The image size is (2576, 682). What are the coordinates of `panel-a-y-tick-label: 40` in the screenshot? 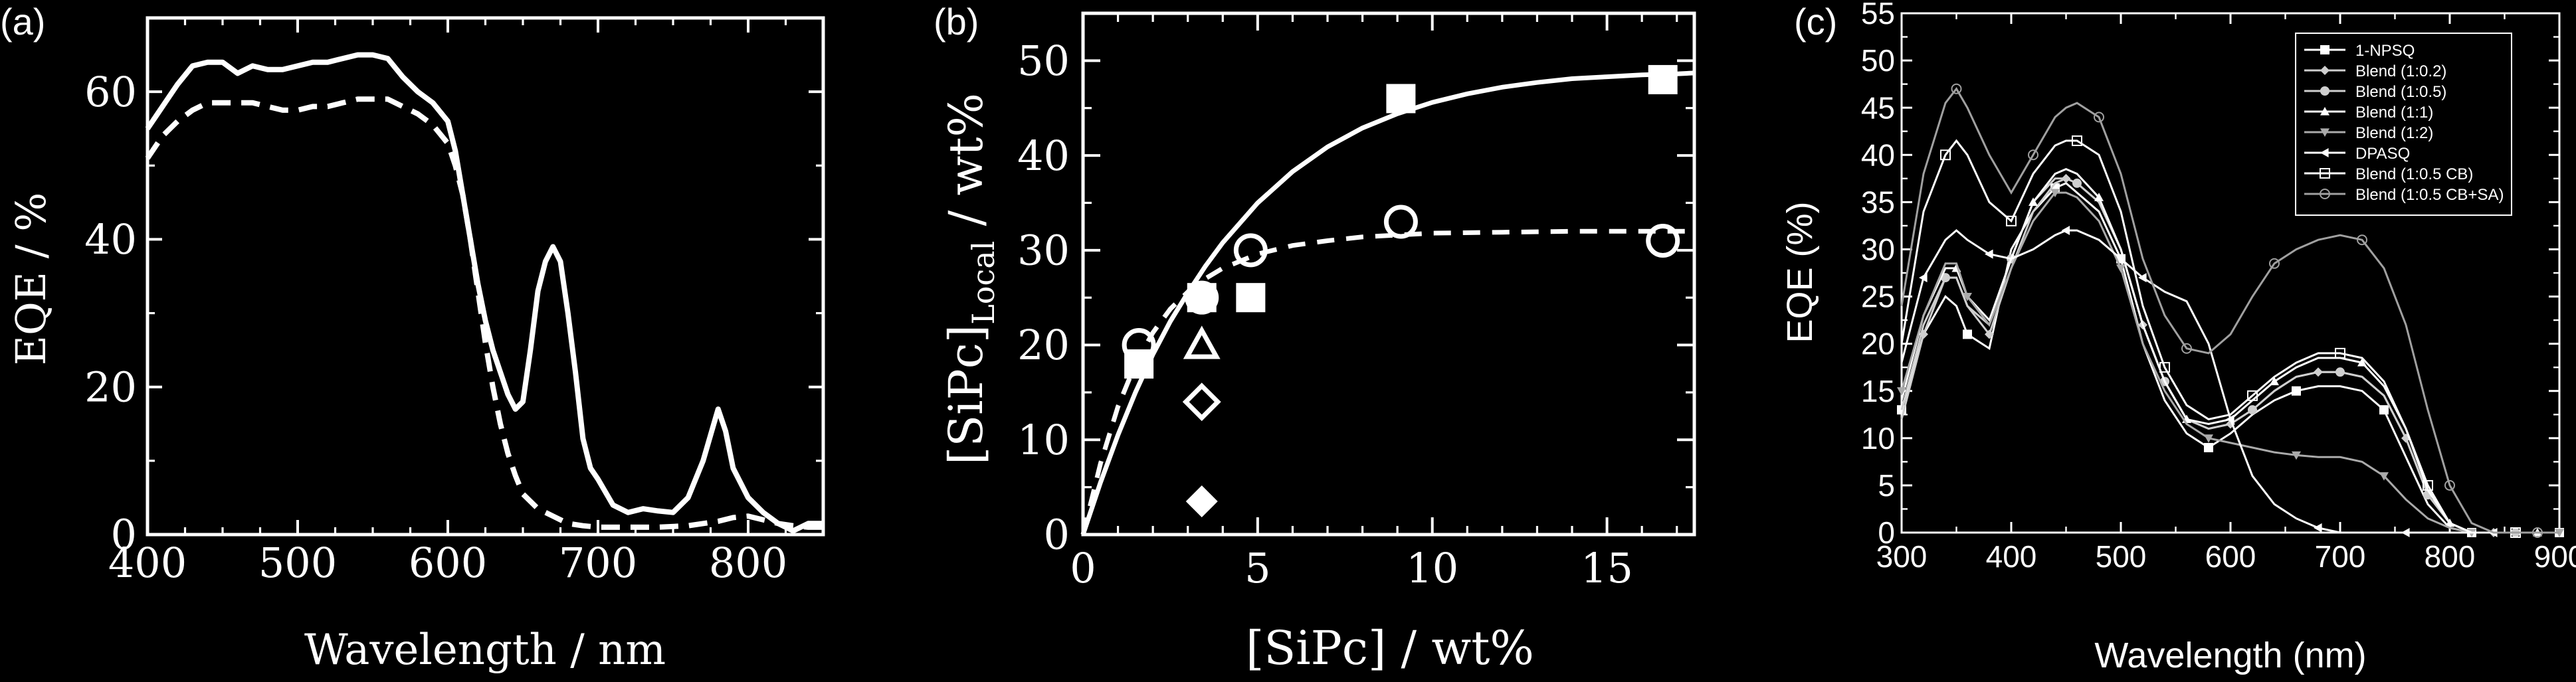 It's located at (110, 239).